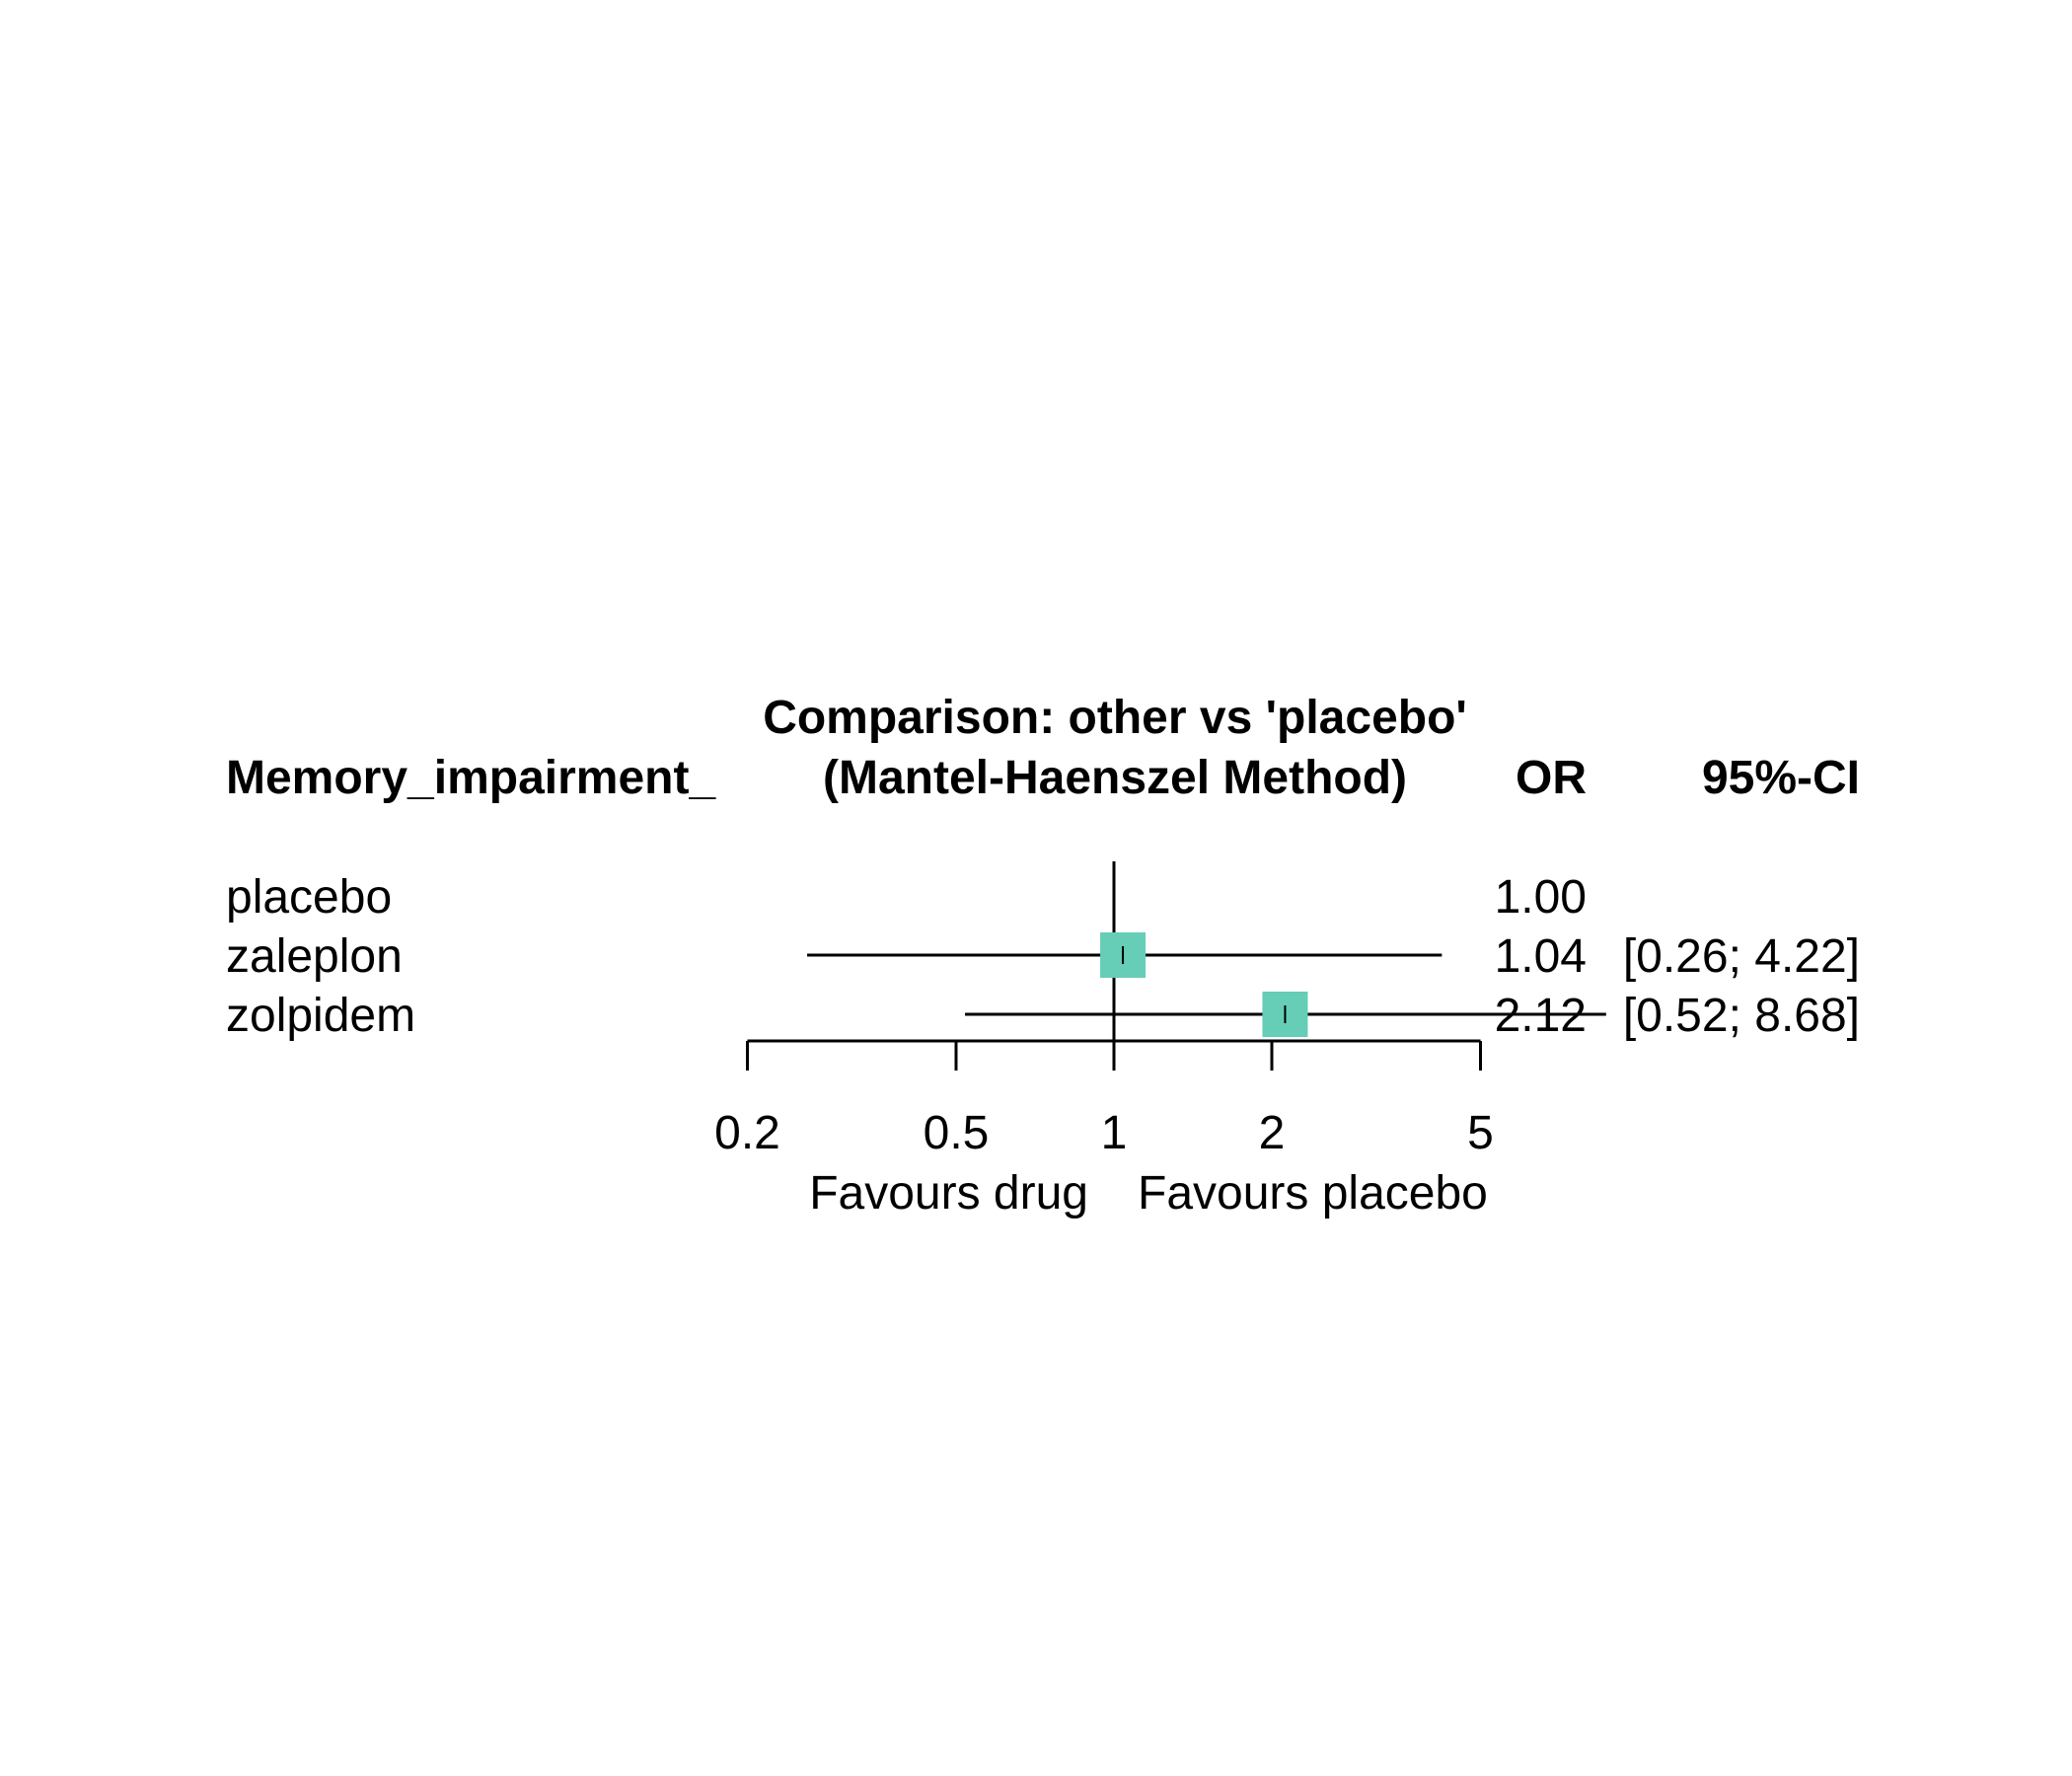 Image resolution: width=2072 pixels, height=1776 pixels. What do you see at coordinates (1115, 778) in the screenshot?
I see `chart-title-line2: (Mantel-Haenszel Method)` at bounding box center [1115, 778].